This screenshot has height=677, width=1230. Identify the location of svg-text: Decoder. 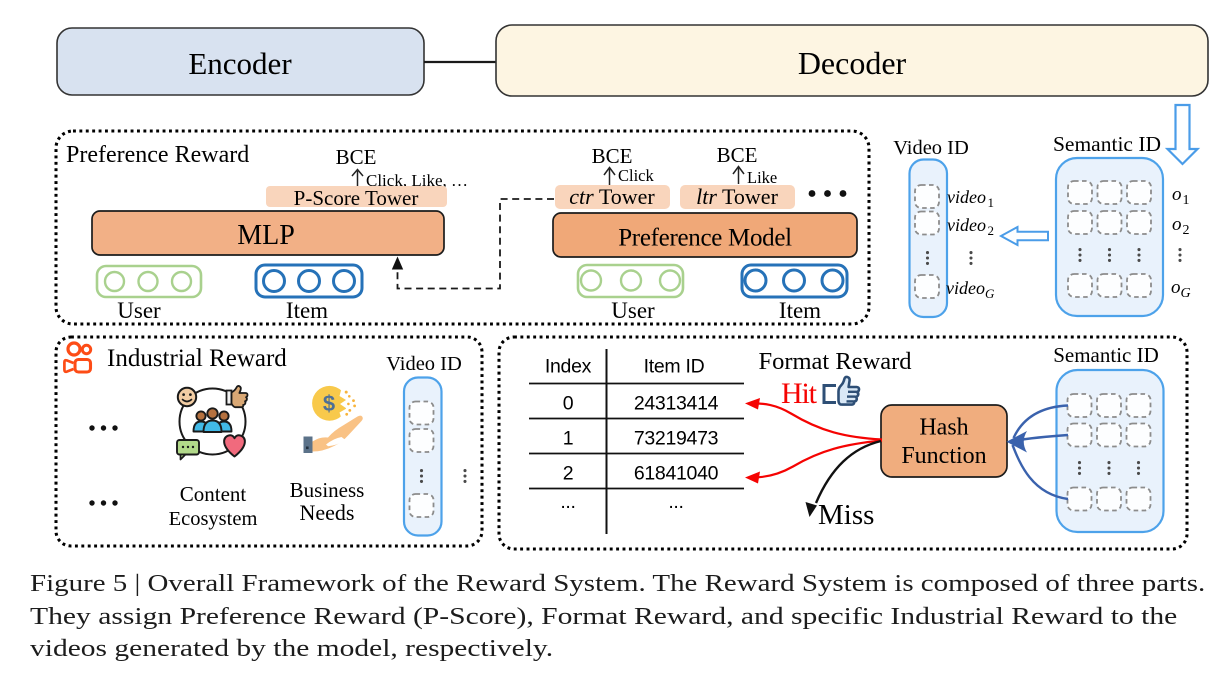
(852, 63).